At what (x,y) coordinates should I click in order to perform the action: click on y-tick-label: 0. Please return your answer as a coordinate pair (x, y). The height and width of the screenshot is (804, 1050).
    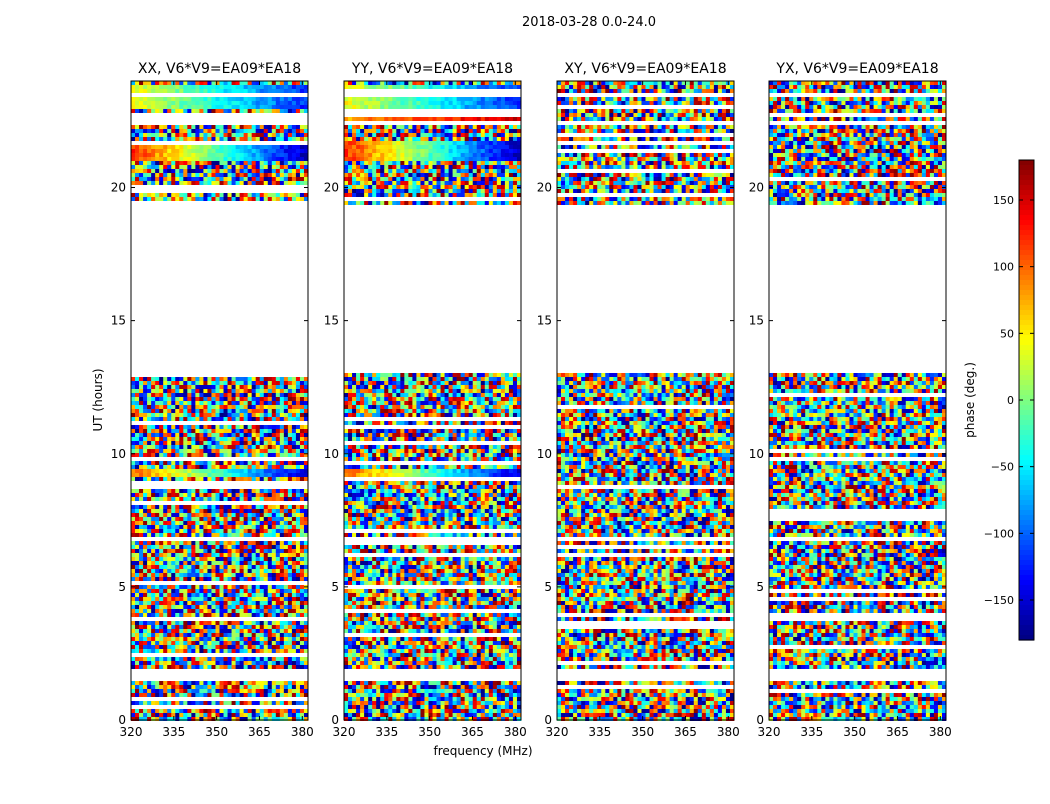
    Looking at the image, I should click on (122, 720).